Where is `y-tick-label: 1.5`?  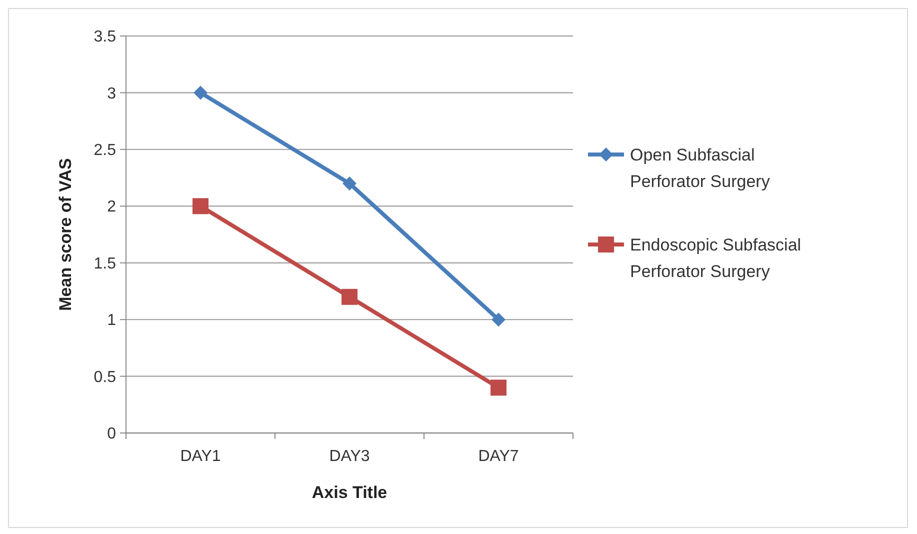 y-tick-label: 1.5 is located at coordinates (105, 263).